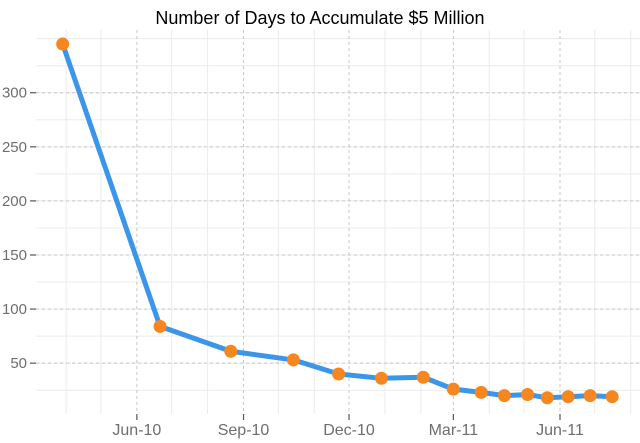  Describe the element at coordinates (454, 430) in the screenshot. I see `x-axis-tick-label: Mar-11` at that location.